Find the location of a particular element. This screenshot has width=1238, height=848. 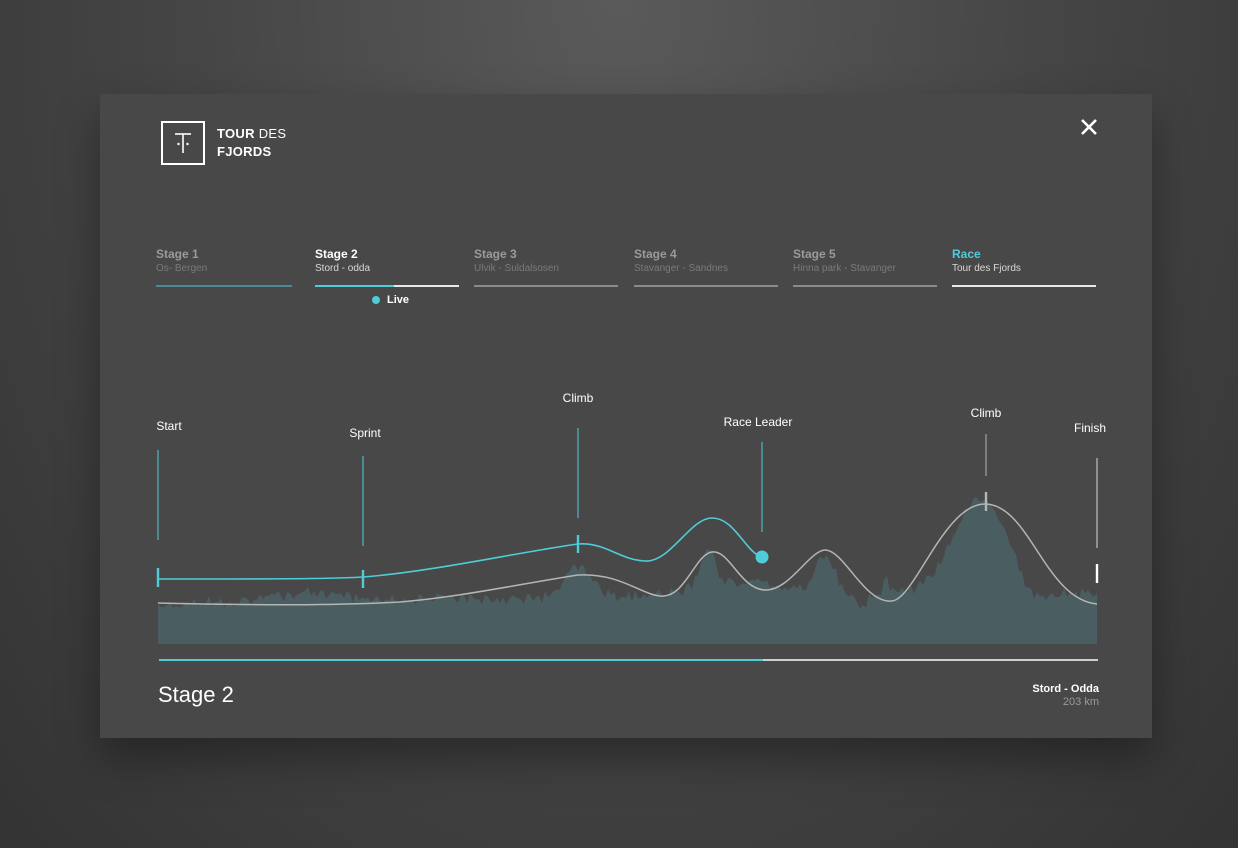

tab-title: Stage 5 is located at coordinates (814, 254).